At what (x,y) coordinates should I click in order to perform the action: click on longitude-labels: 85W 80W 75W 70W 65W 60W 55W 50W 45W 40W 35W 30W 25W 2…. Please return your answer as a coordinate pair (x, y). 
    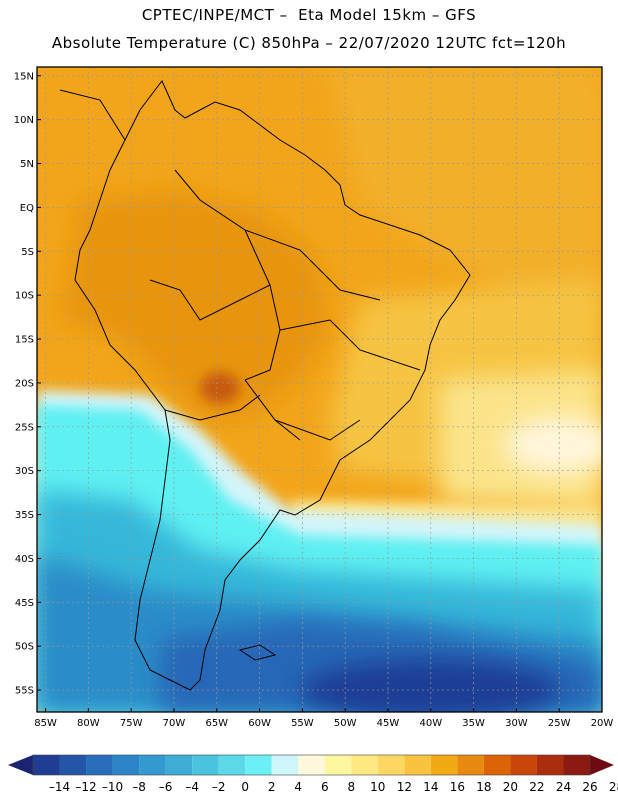
    Looking at the image, I should click on (323, 718).